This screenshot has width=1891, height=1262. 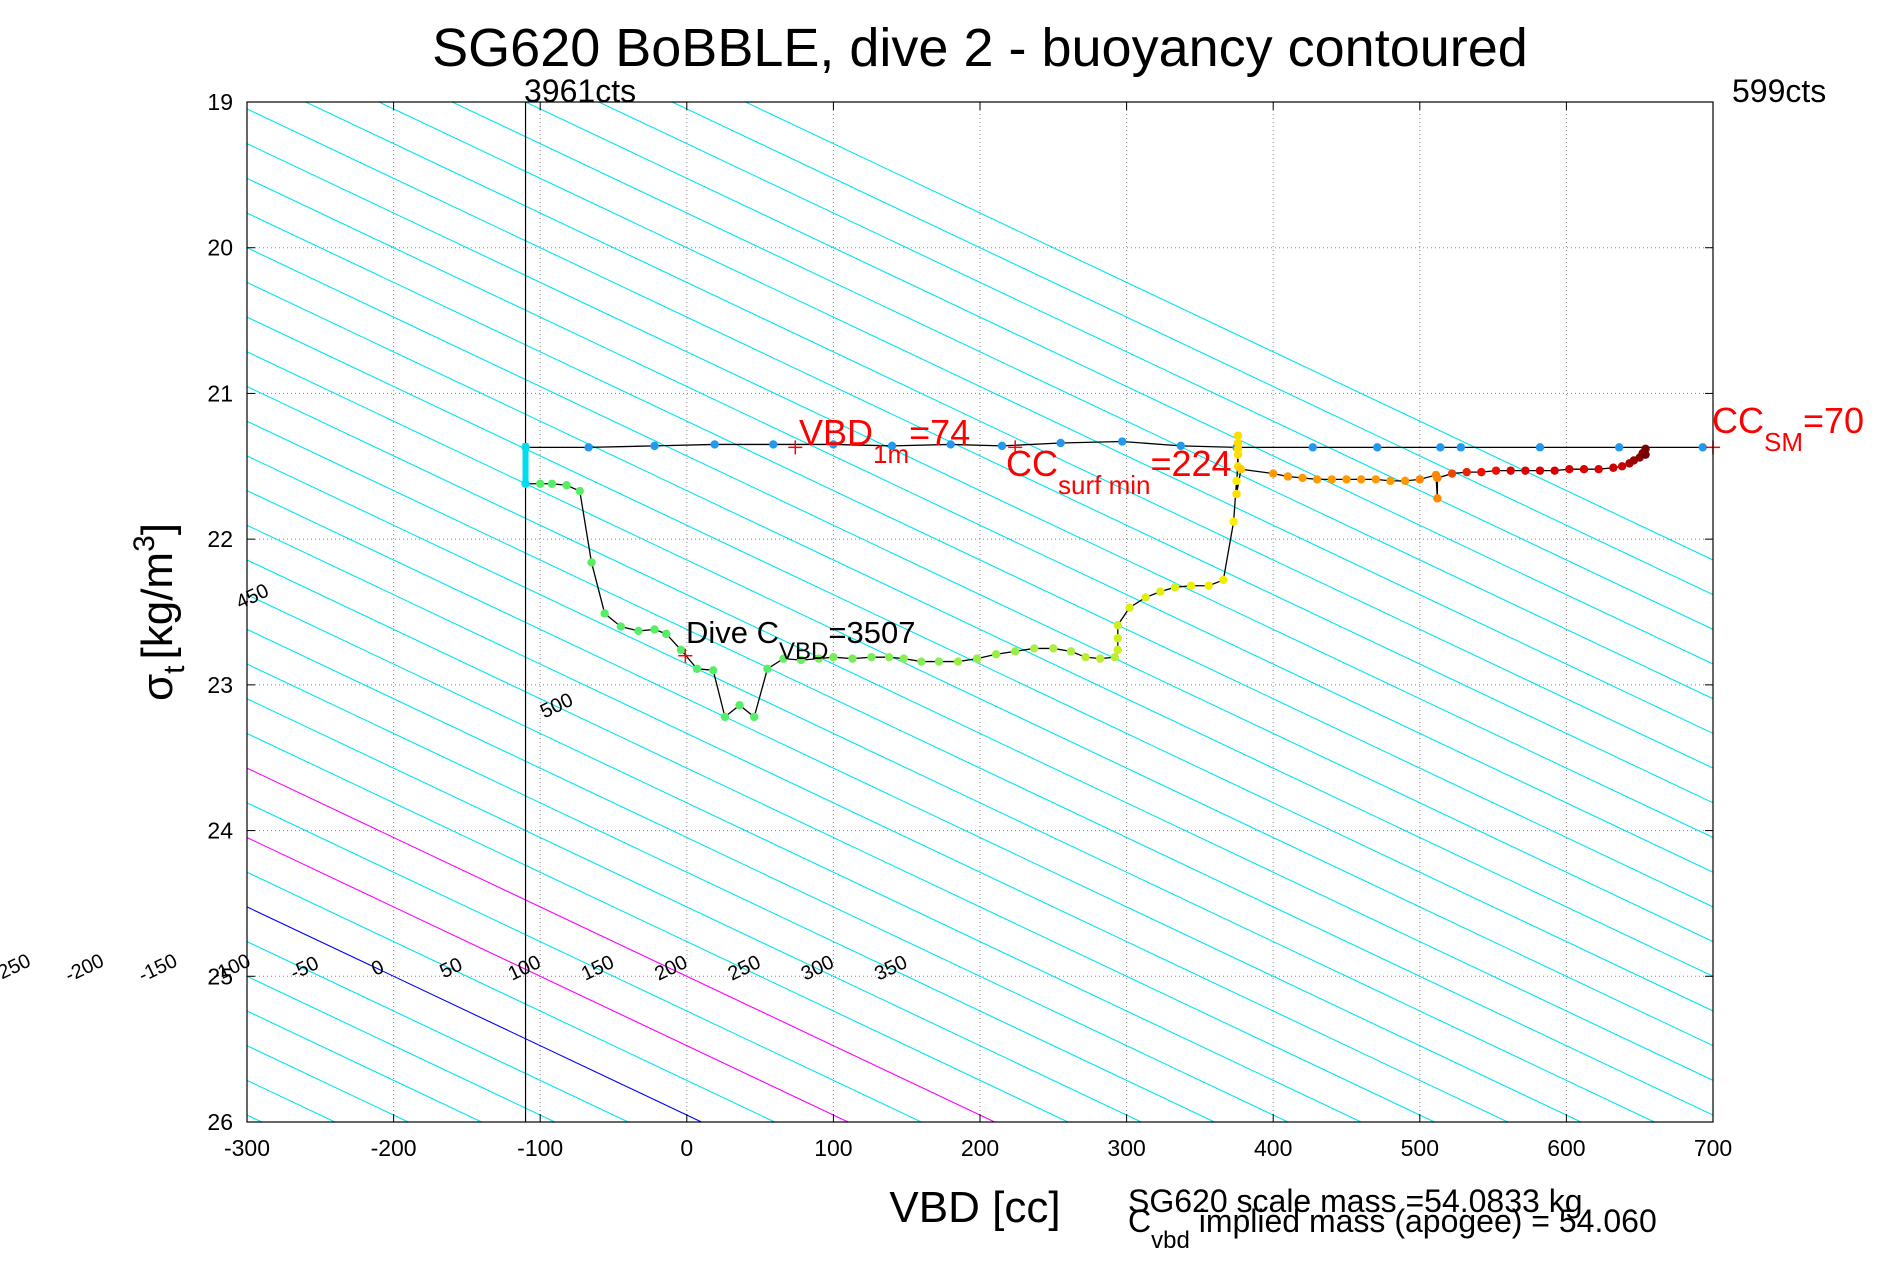 I want to click on x-tick-label: 100, so click(x=833, y=1148).